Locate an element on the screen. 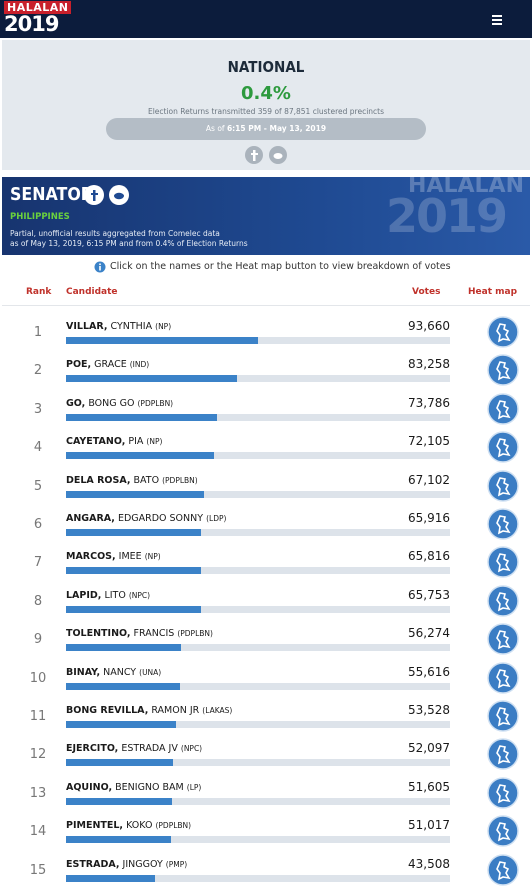 The image size is (532, 894). rank: 15 is located at coordinates (38, 870).